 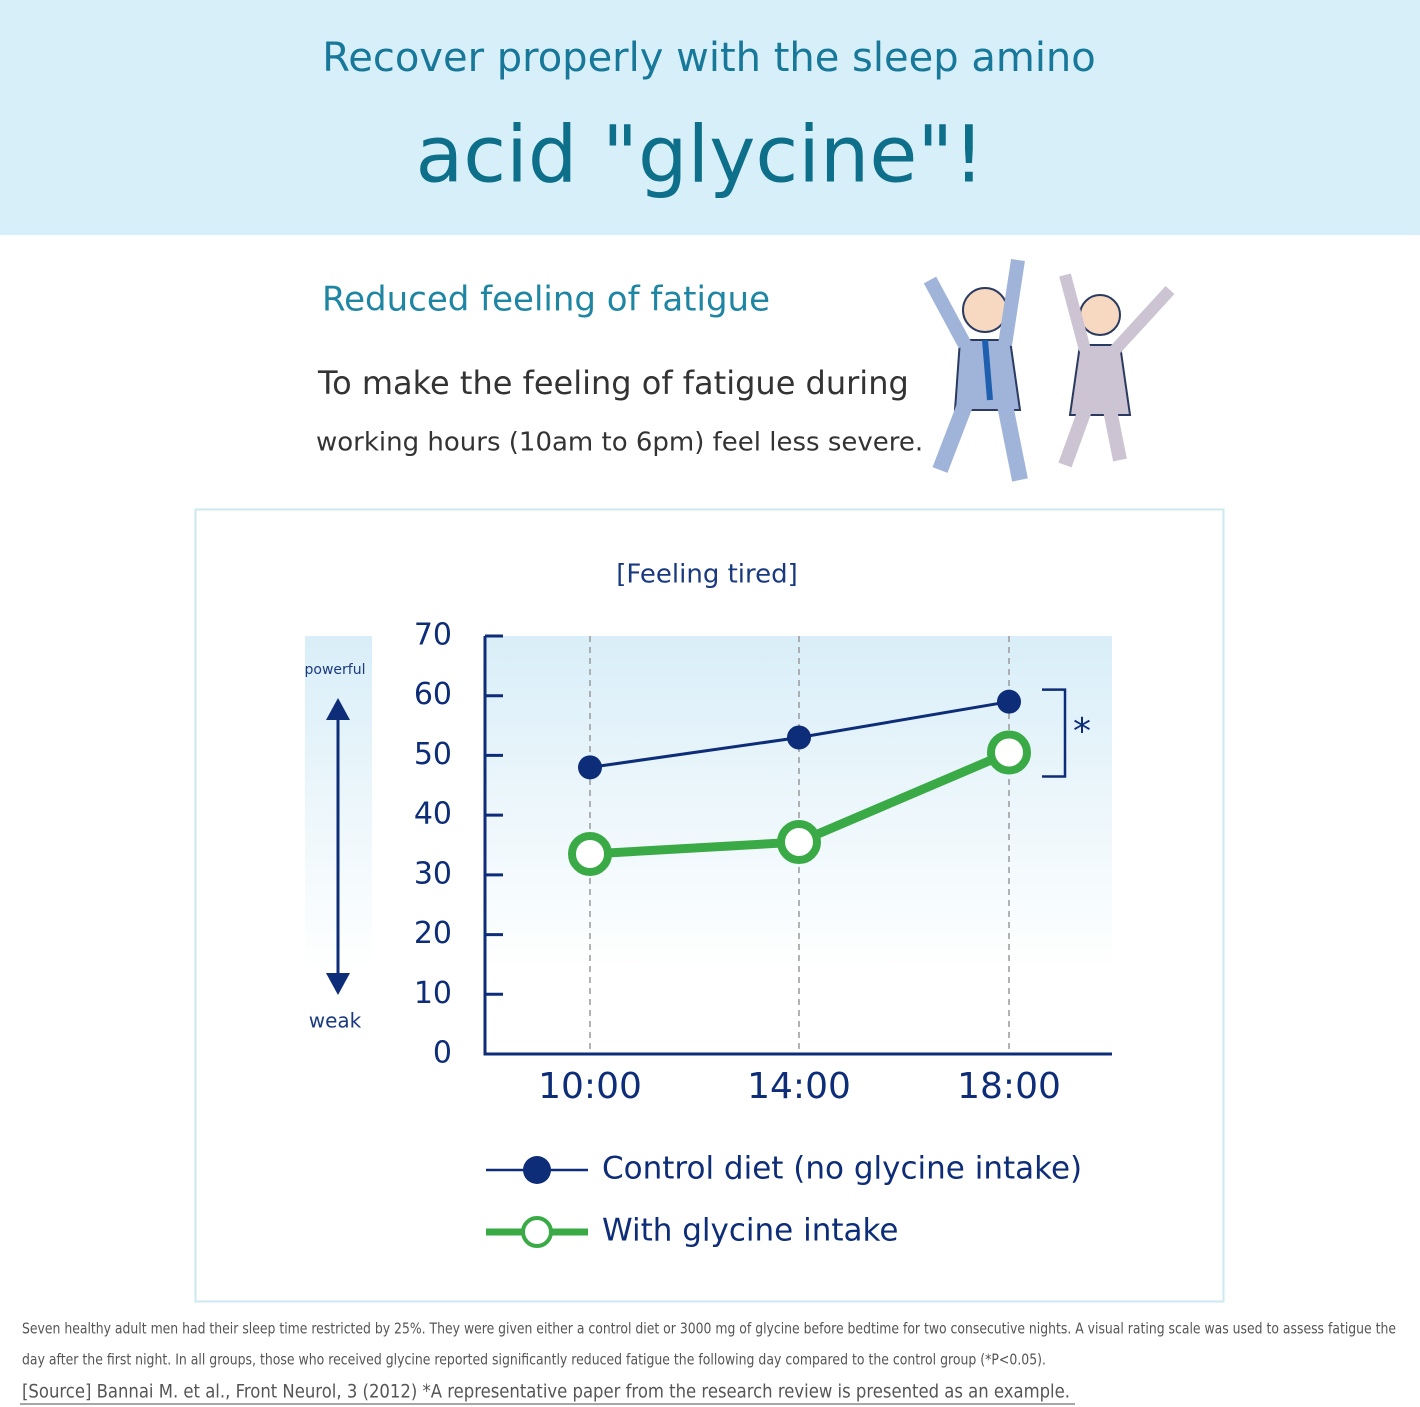 I want to click on scale-arrow, so click(x=338, y=846).